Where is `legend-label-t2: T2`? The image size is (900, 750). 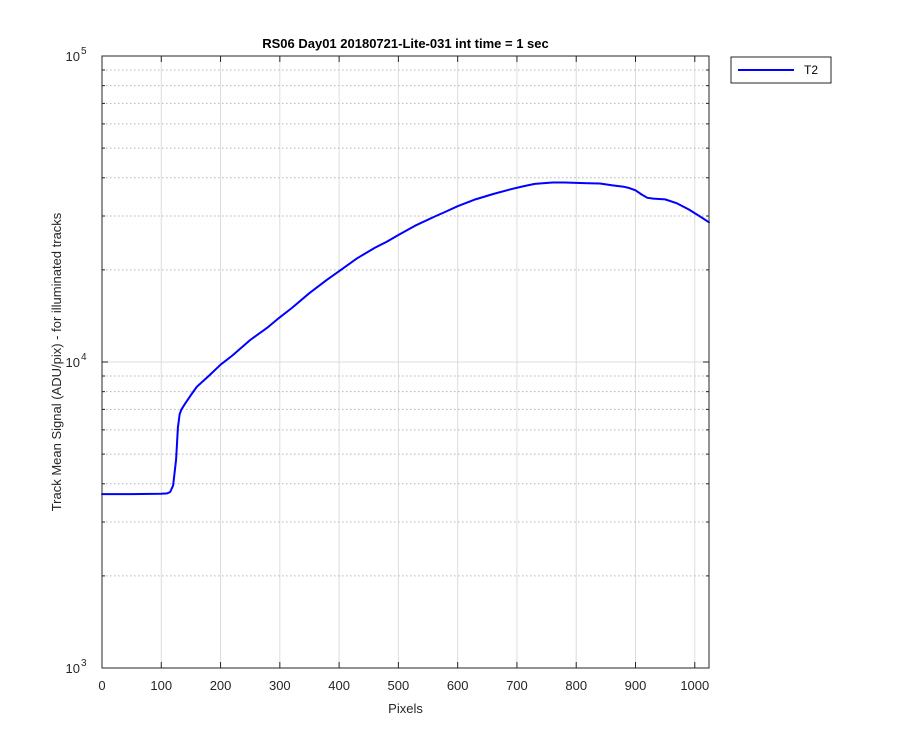 legend-label-t2: T2 is located at coordinates (811, 70).